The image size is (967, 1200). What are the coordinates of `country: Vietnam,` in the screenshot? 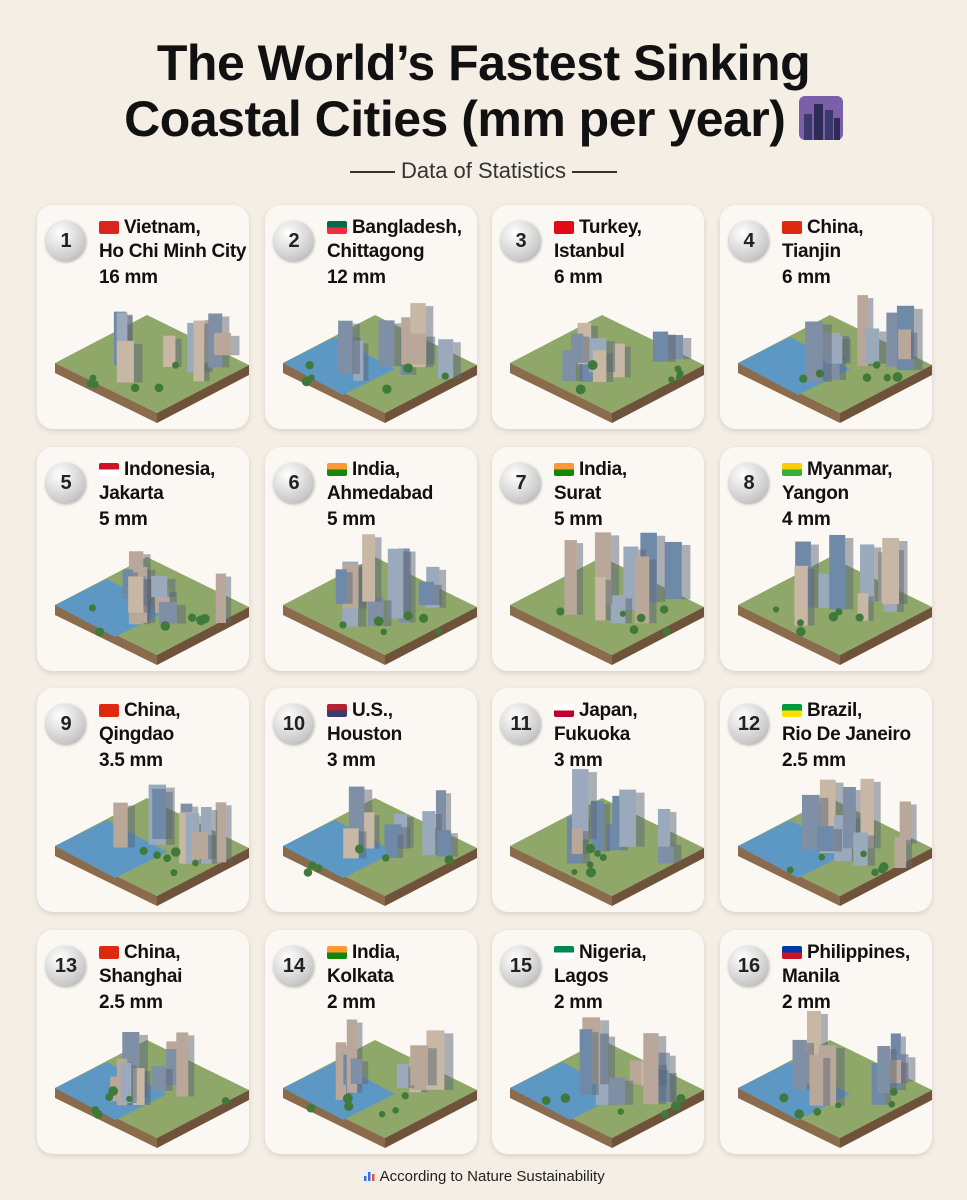 It's located at (150, 228).